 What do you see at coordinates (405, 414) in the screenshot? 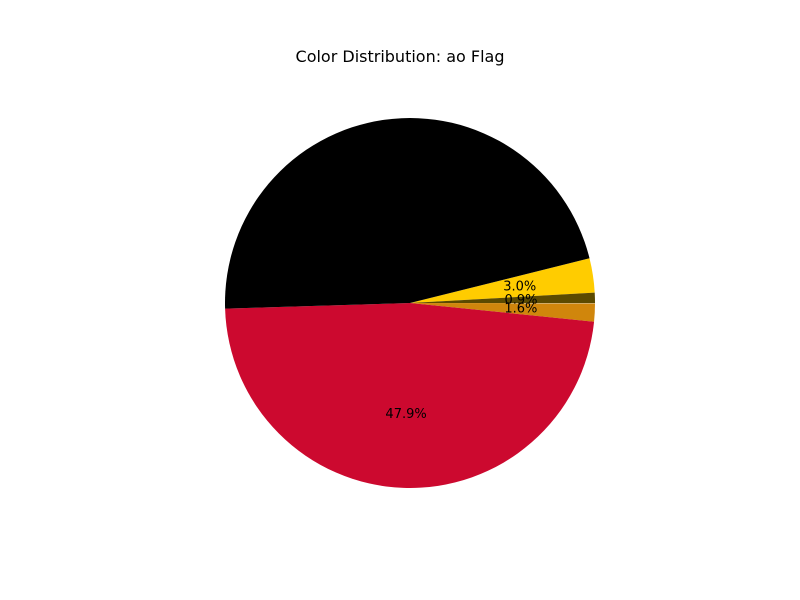
I see `slice-percent-label: 47.9%` at bounding box center [405, 414].